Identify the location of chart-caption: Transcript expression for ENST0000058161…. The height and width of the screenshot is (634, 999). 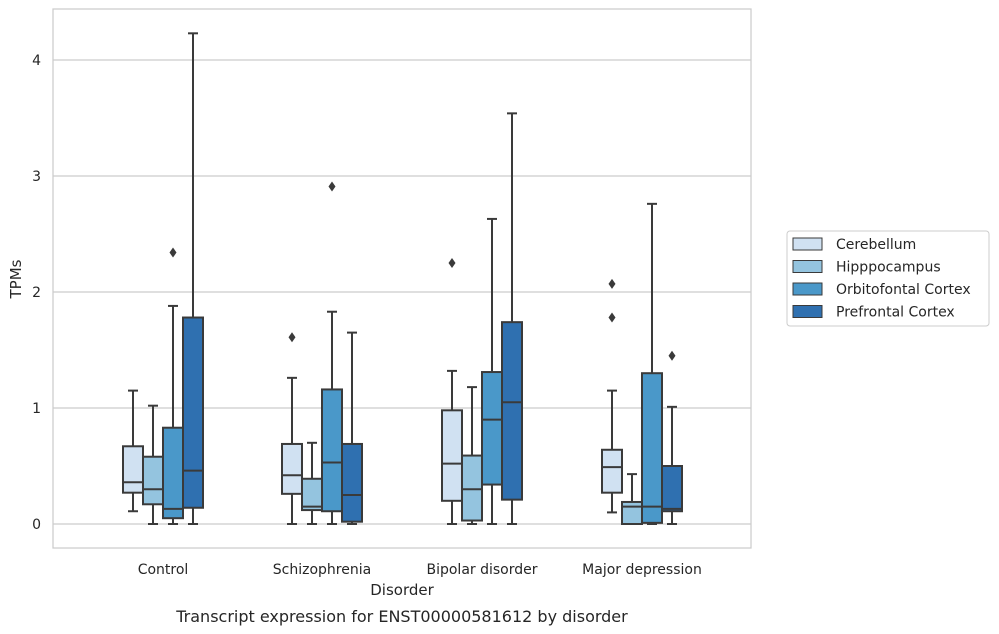
(401, 616).